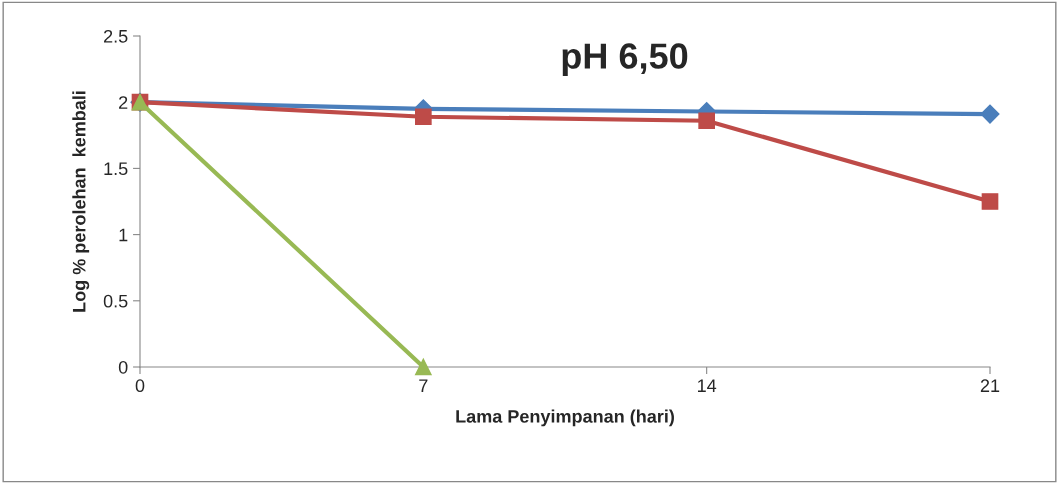 Image resolution: width=1059 pixels, height=484 pixels. What do you see at coordinates (123, 235) in the screenshot?
I see `y-tick-label: 1` at bounding box center [123, 235].